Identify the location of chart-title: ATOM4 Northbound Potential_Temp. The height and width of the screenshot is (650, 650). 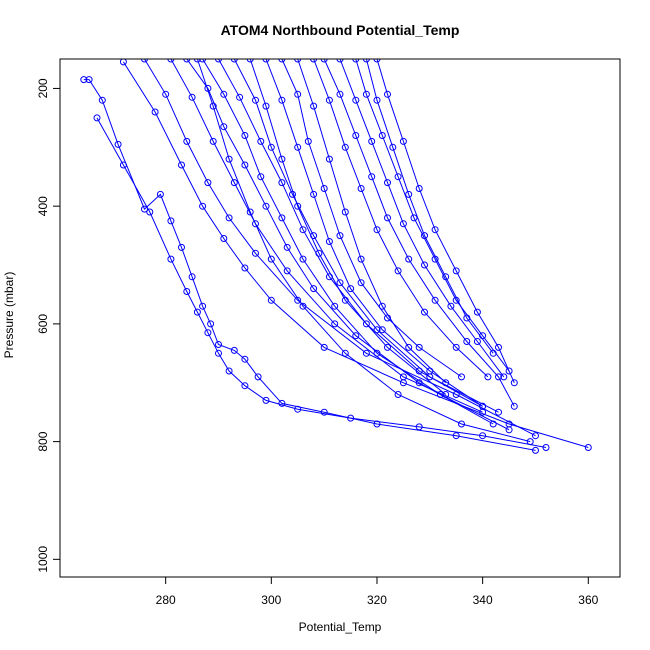
(340, 30).